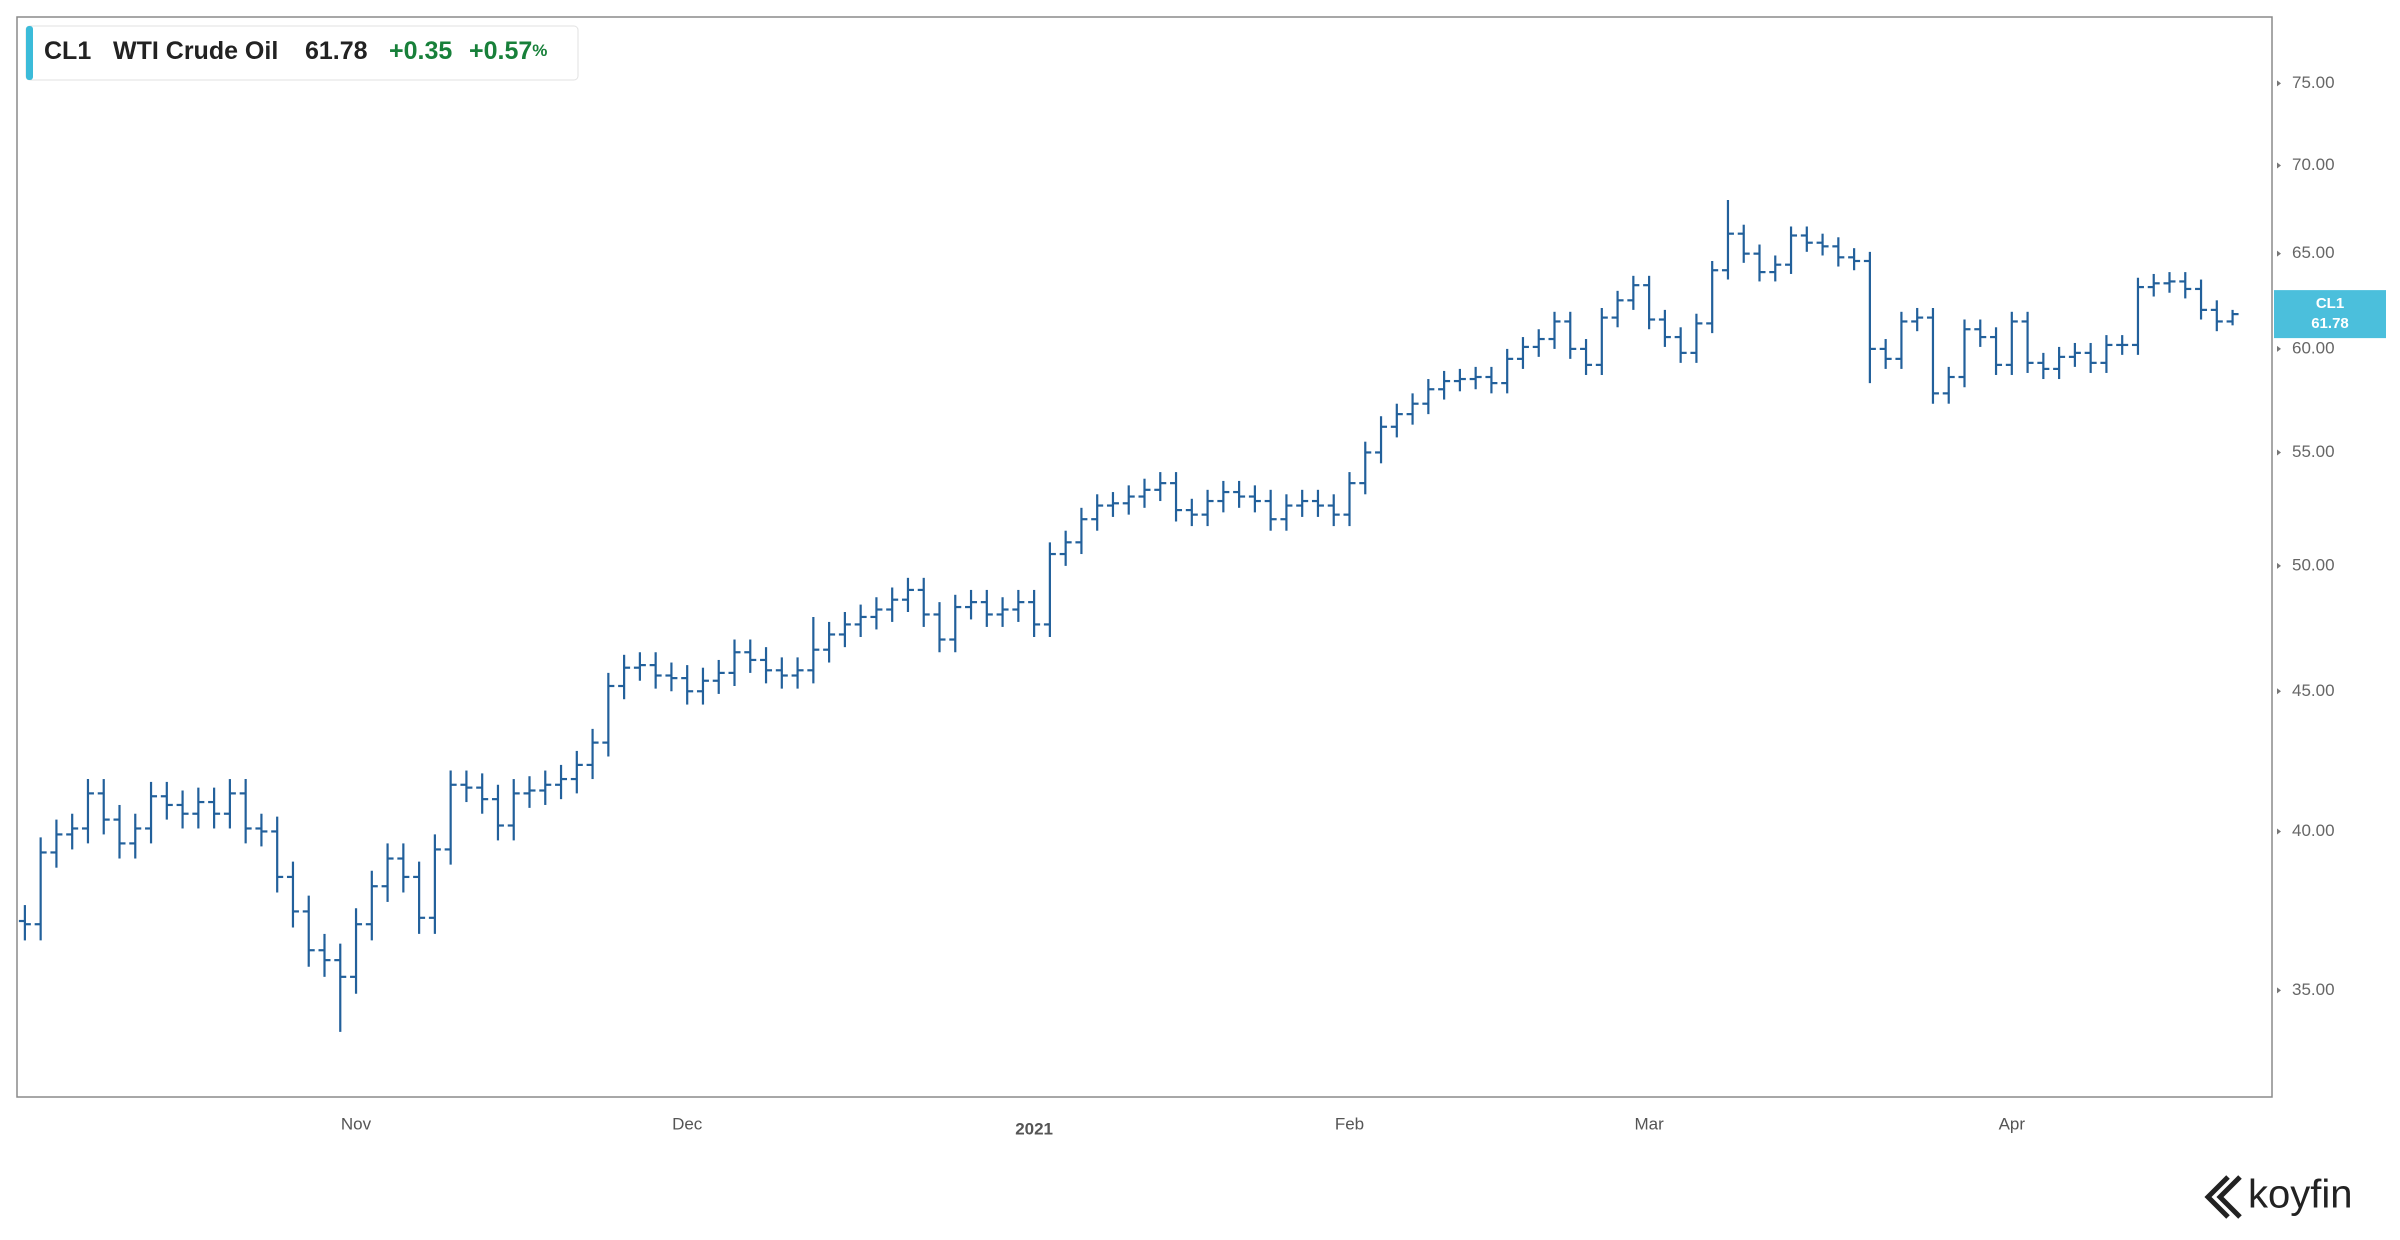  What do you see at coordinates (2300, 1195) in the screenshot?
I see `logo-text: koyfin` at bounding box center [2300, 1195].